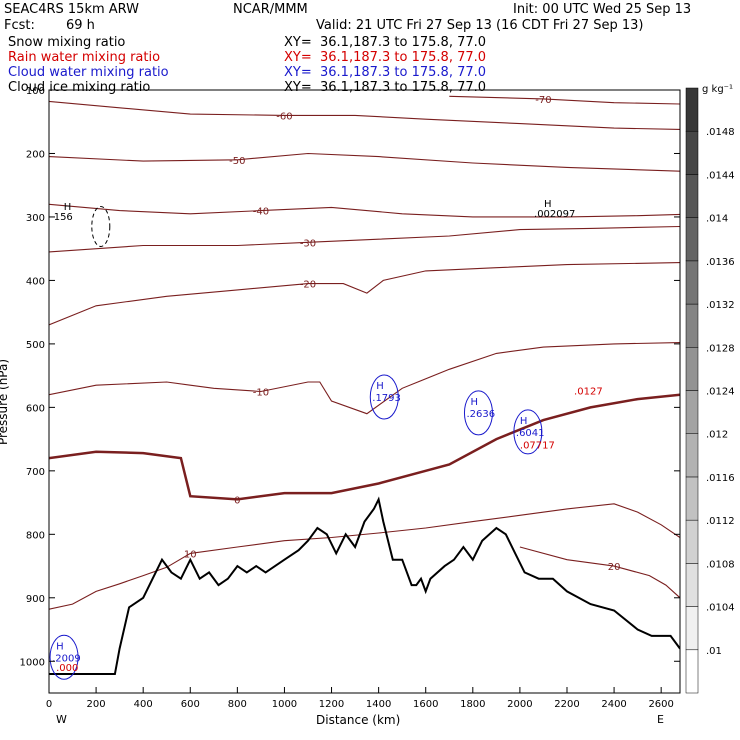  What do you see at coordinates (472, 704) in the screenshot?
I see `x-tick-label: 1800` at bounding box center [472, 704].